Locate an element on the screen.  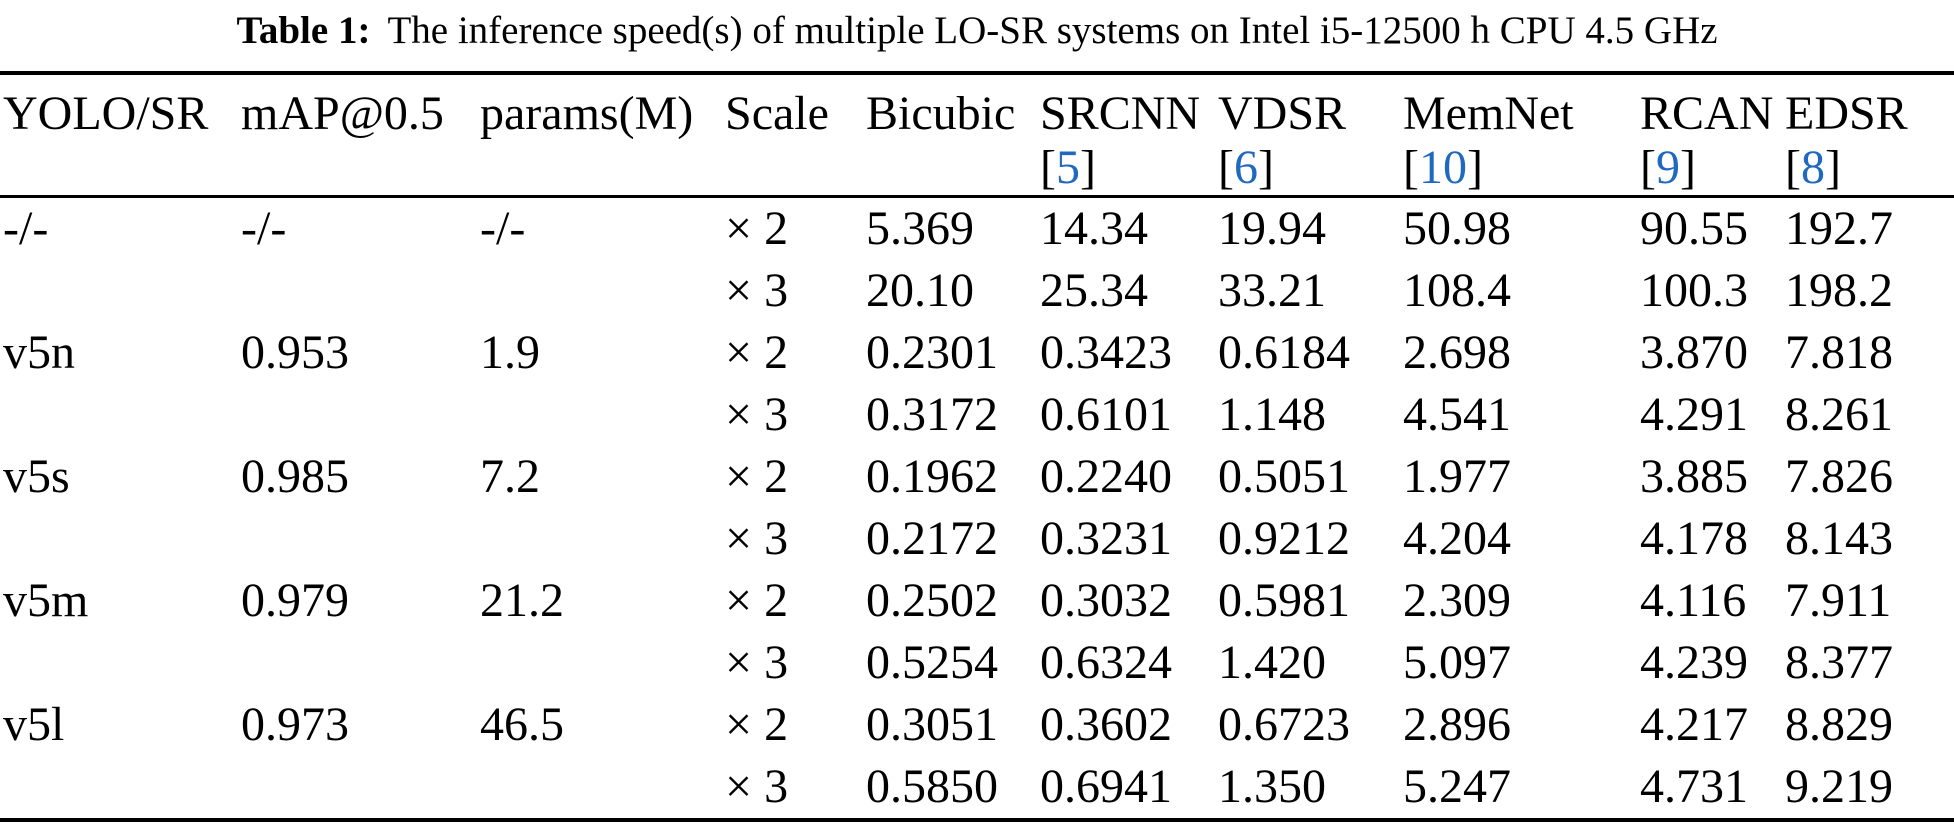
table-cell: 0.2502 is located at coordinates (932, 600).